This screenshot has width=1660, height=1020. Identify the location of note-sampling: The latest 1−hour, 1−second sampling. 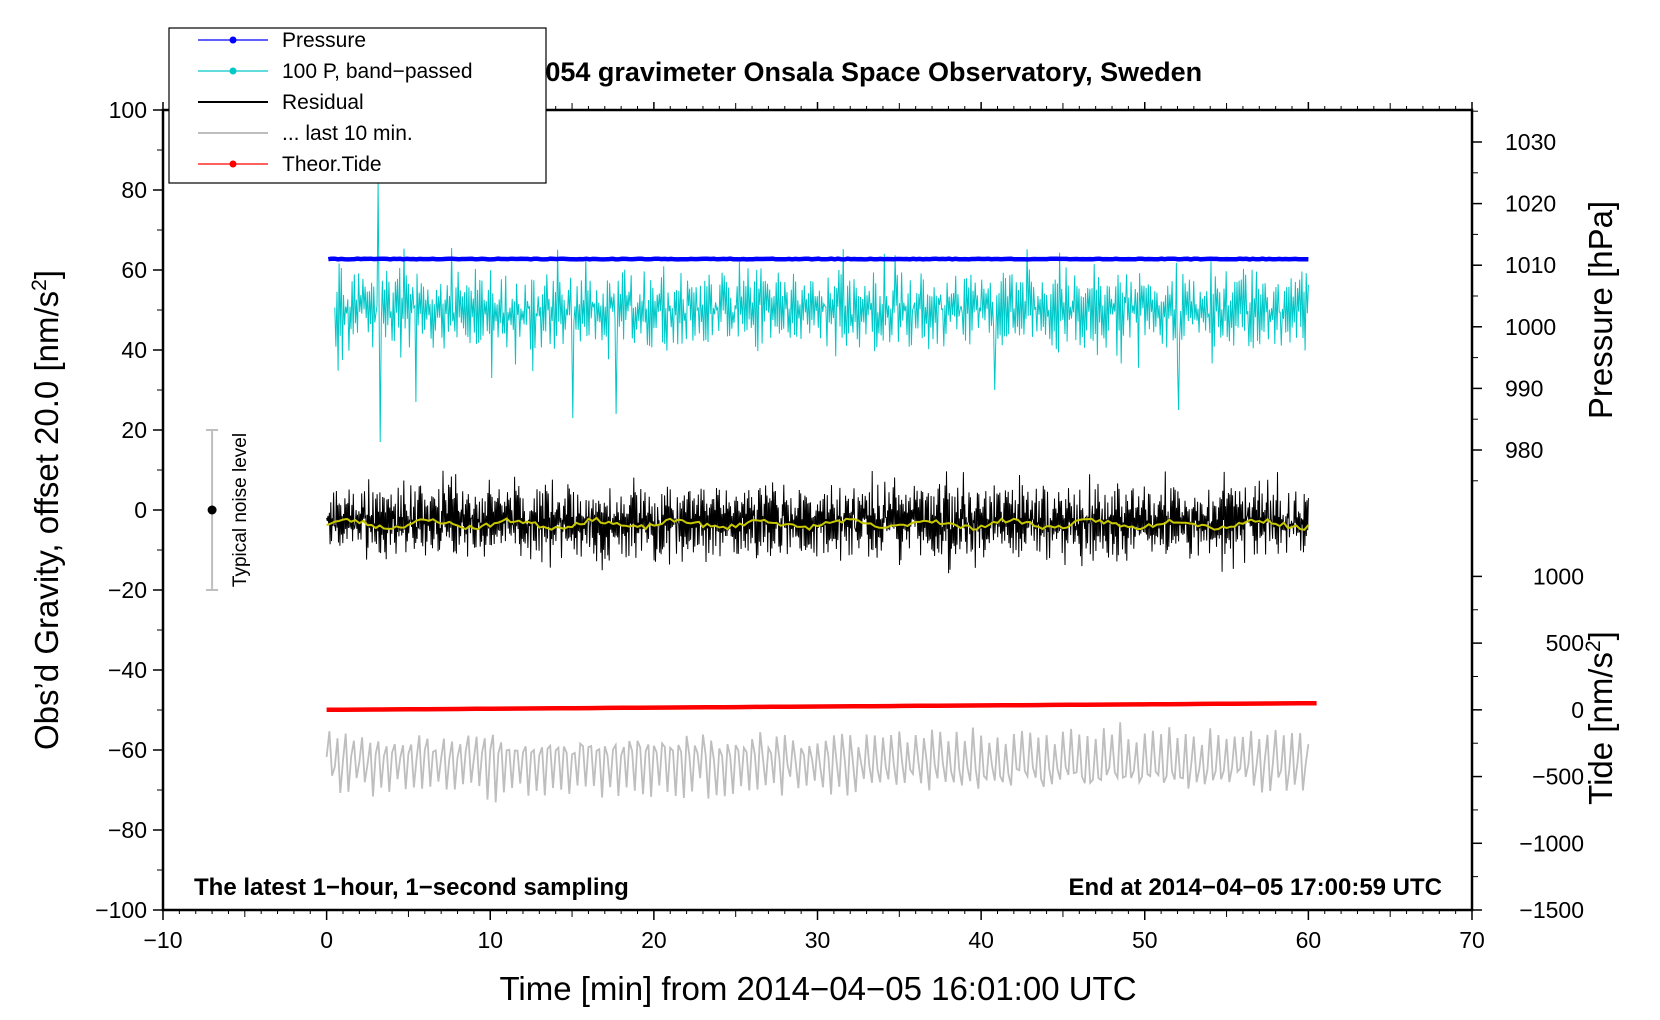
(411, 887).